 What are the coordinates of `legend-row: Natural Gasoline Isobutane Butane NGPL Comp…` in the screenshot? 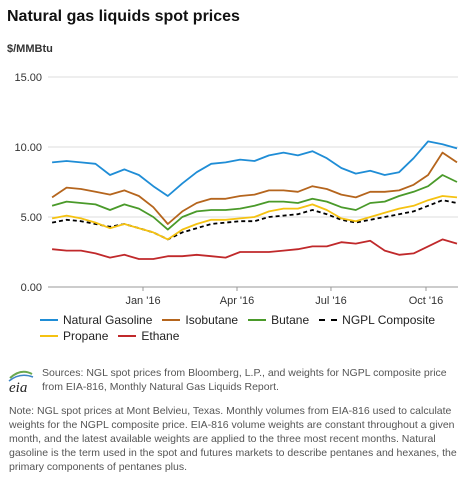 It's located at (245, 320).